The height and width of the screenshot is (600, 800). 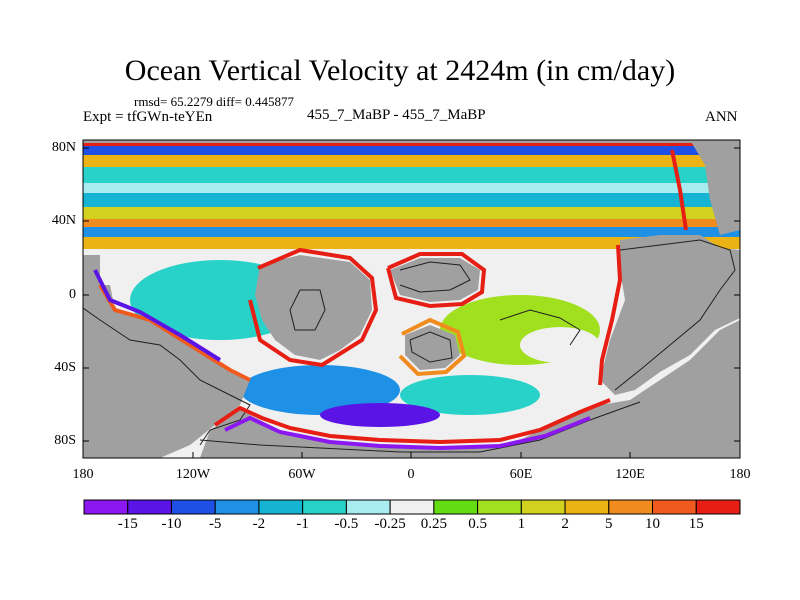 What do you see at coordinates (215, 524) in the screenshot?
I see `colorbar-label: -5` at bounding box center [215, 524].